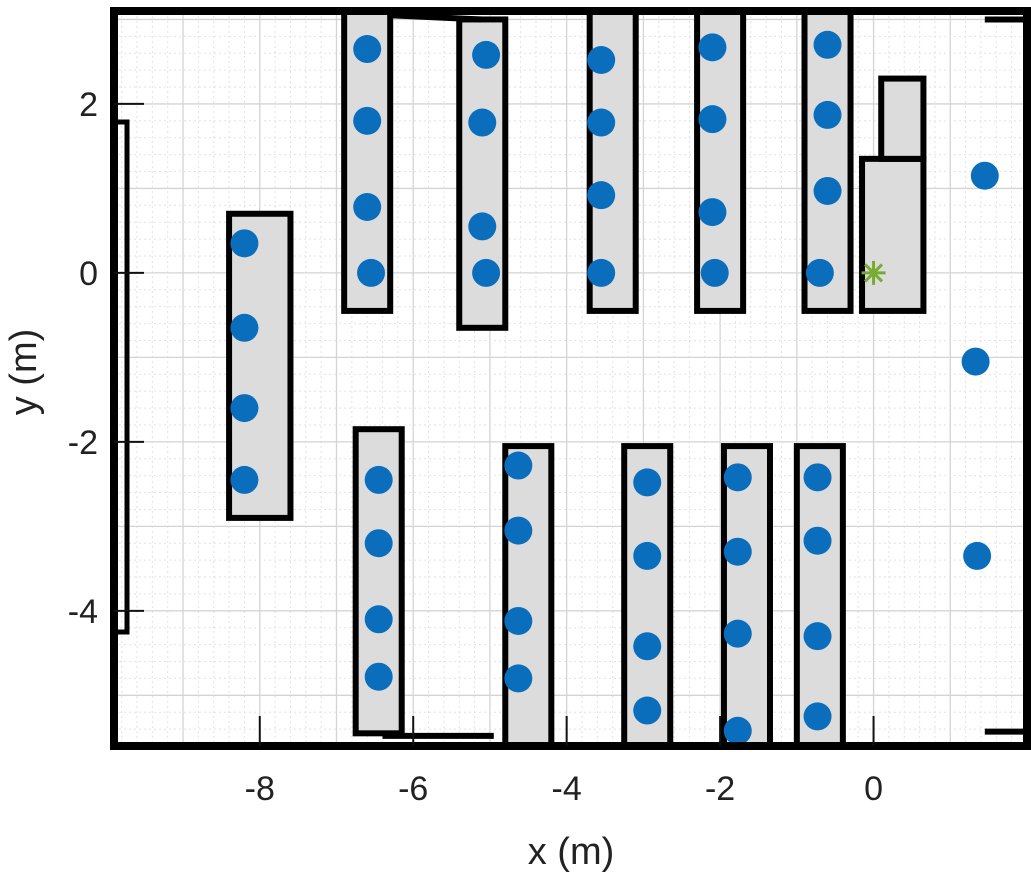 This screenshot has height=873, width=1031. I want to click on x-tick-label: -2, so click(720, 789).